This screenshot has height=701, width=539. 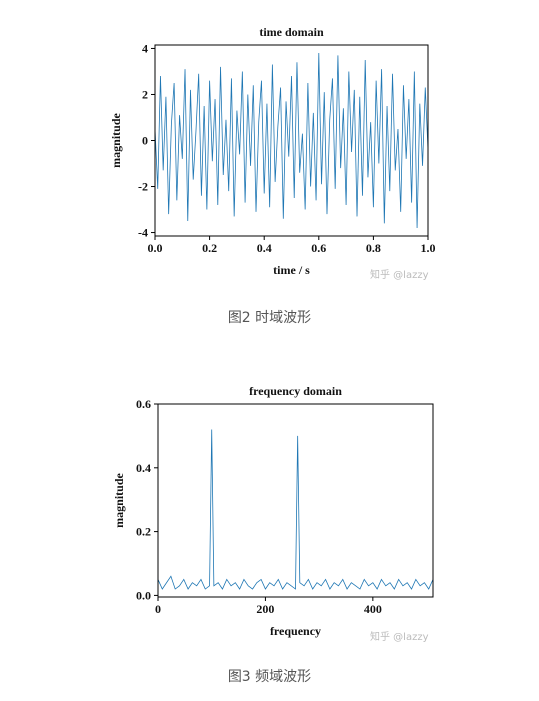 What do you see at coordinates (143, 404) in the screenshot?
I see `y-tick-label: 0.6` at bounding box center [143, 404].